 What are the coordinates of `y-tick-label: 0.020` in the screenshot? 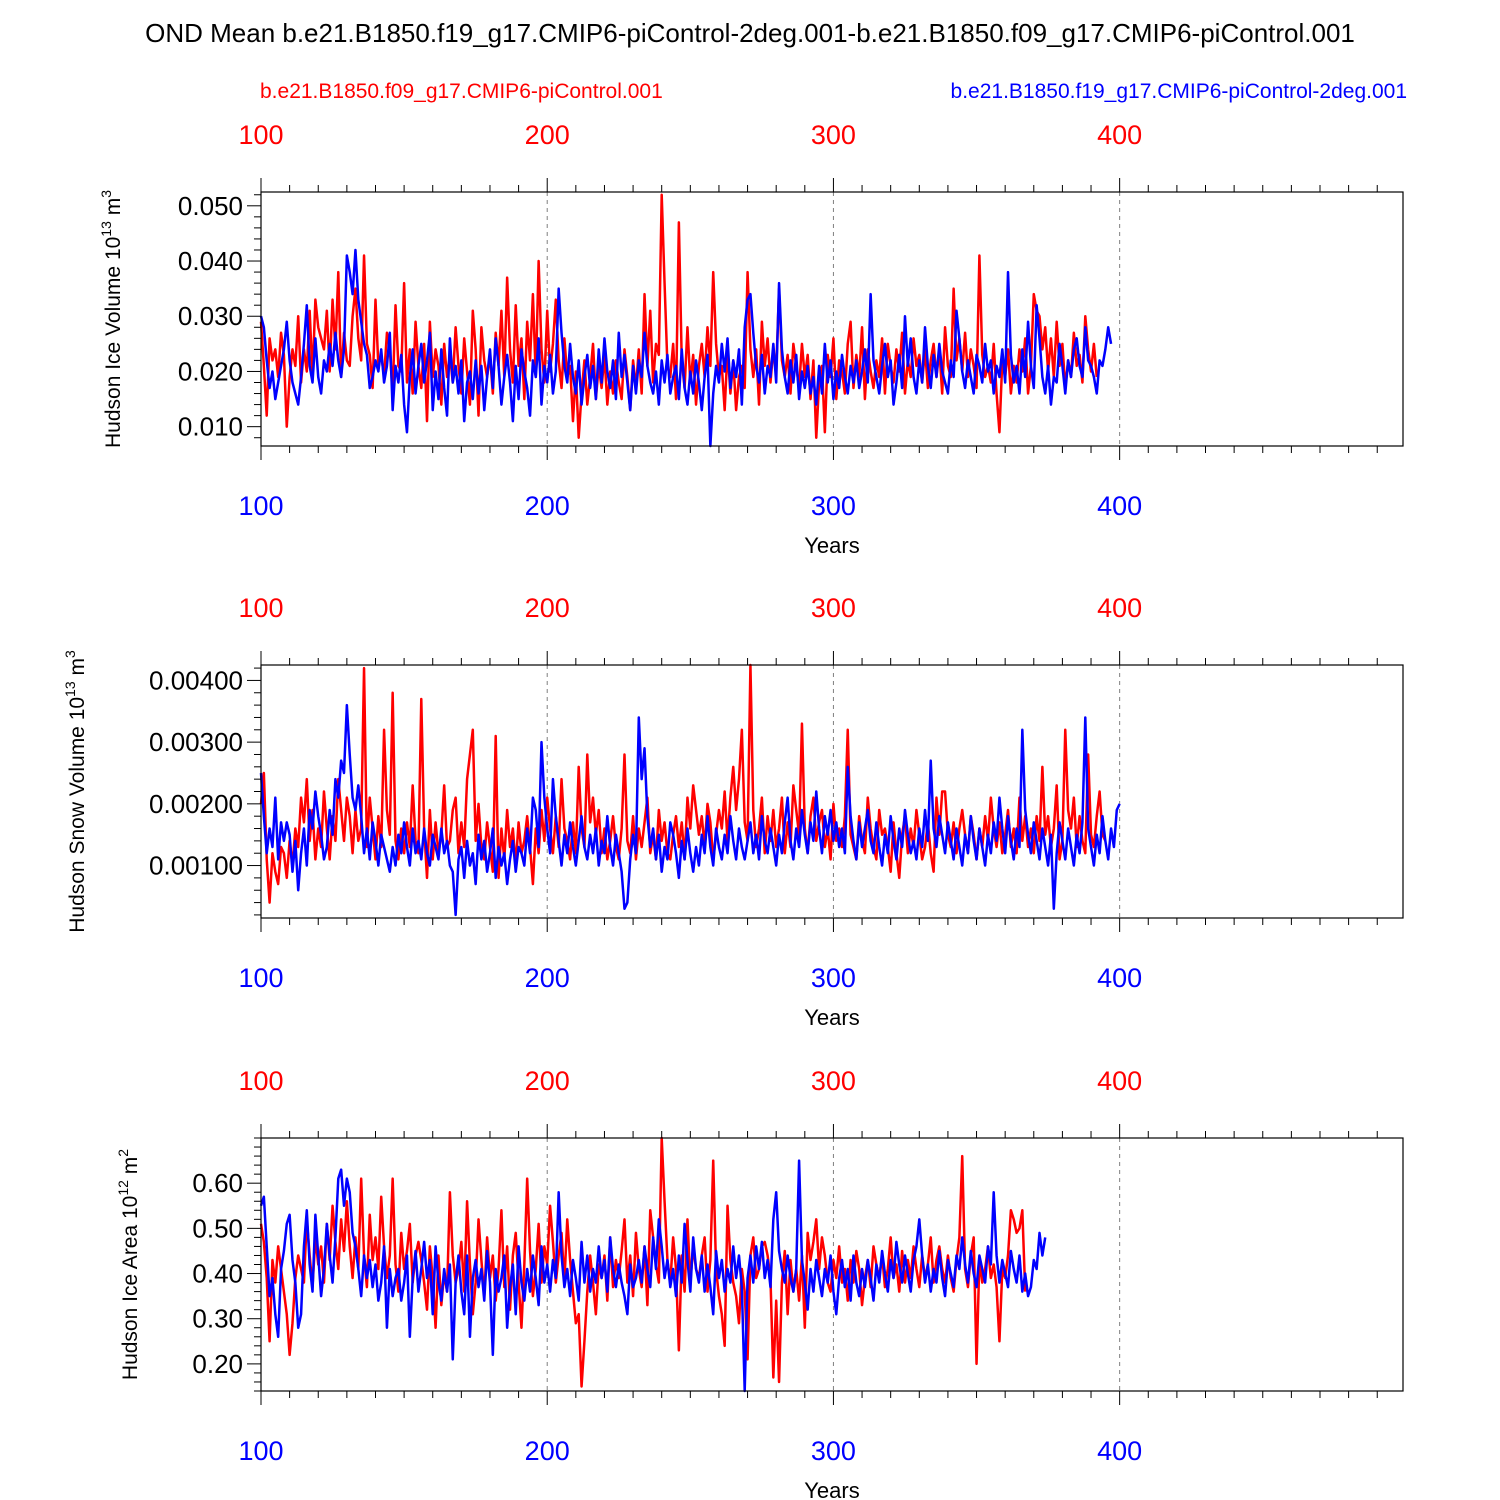 It's located at (210, 371).